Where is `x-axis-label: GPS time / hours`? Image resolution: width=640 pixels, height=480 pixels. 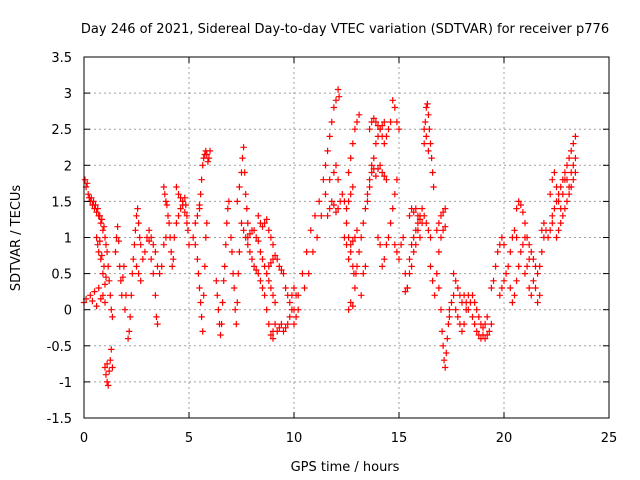
x-axis-label: GPS time / hours is located at coordinates (345, 467).